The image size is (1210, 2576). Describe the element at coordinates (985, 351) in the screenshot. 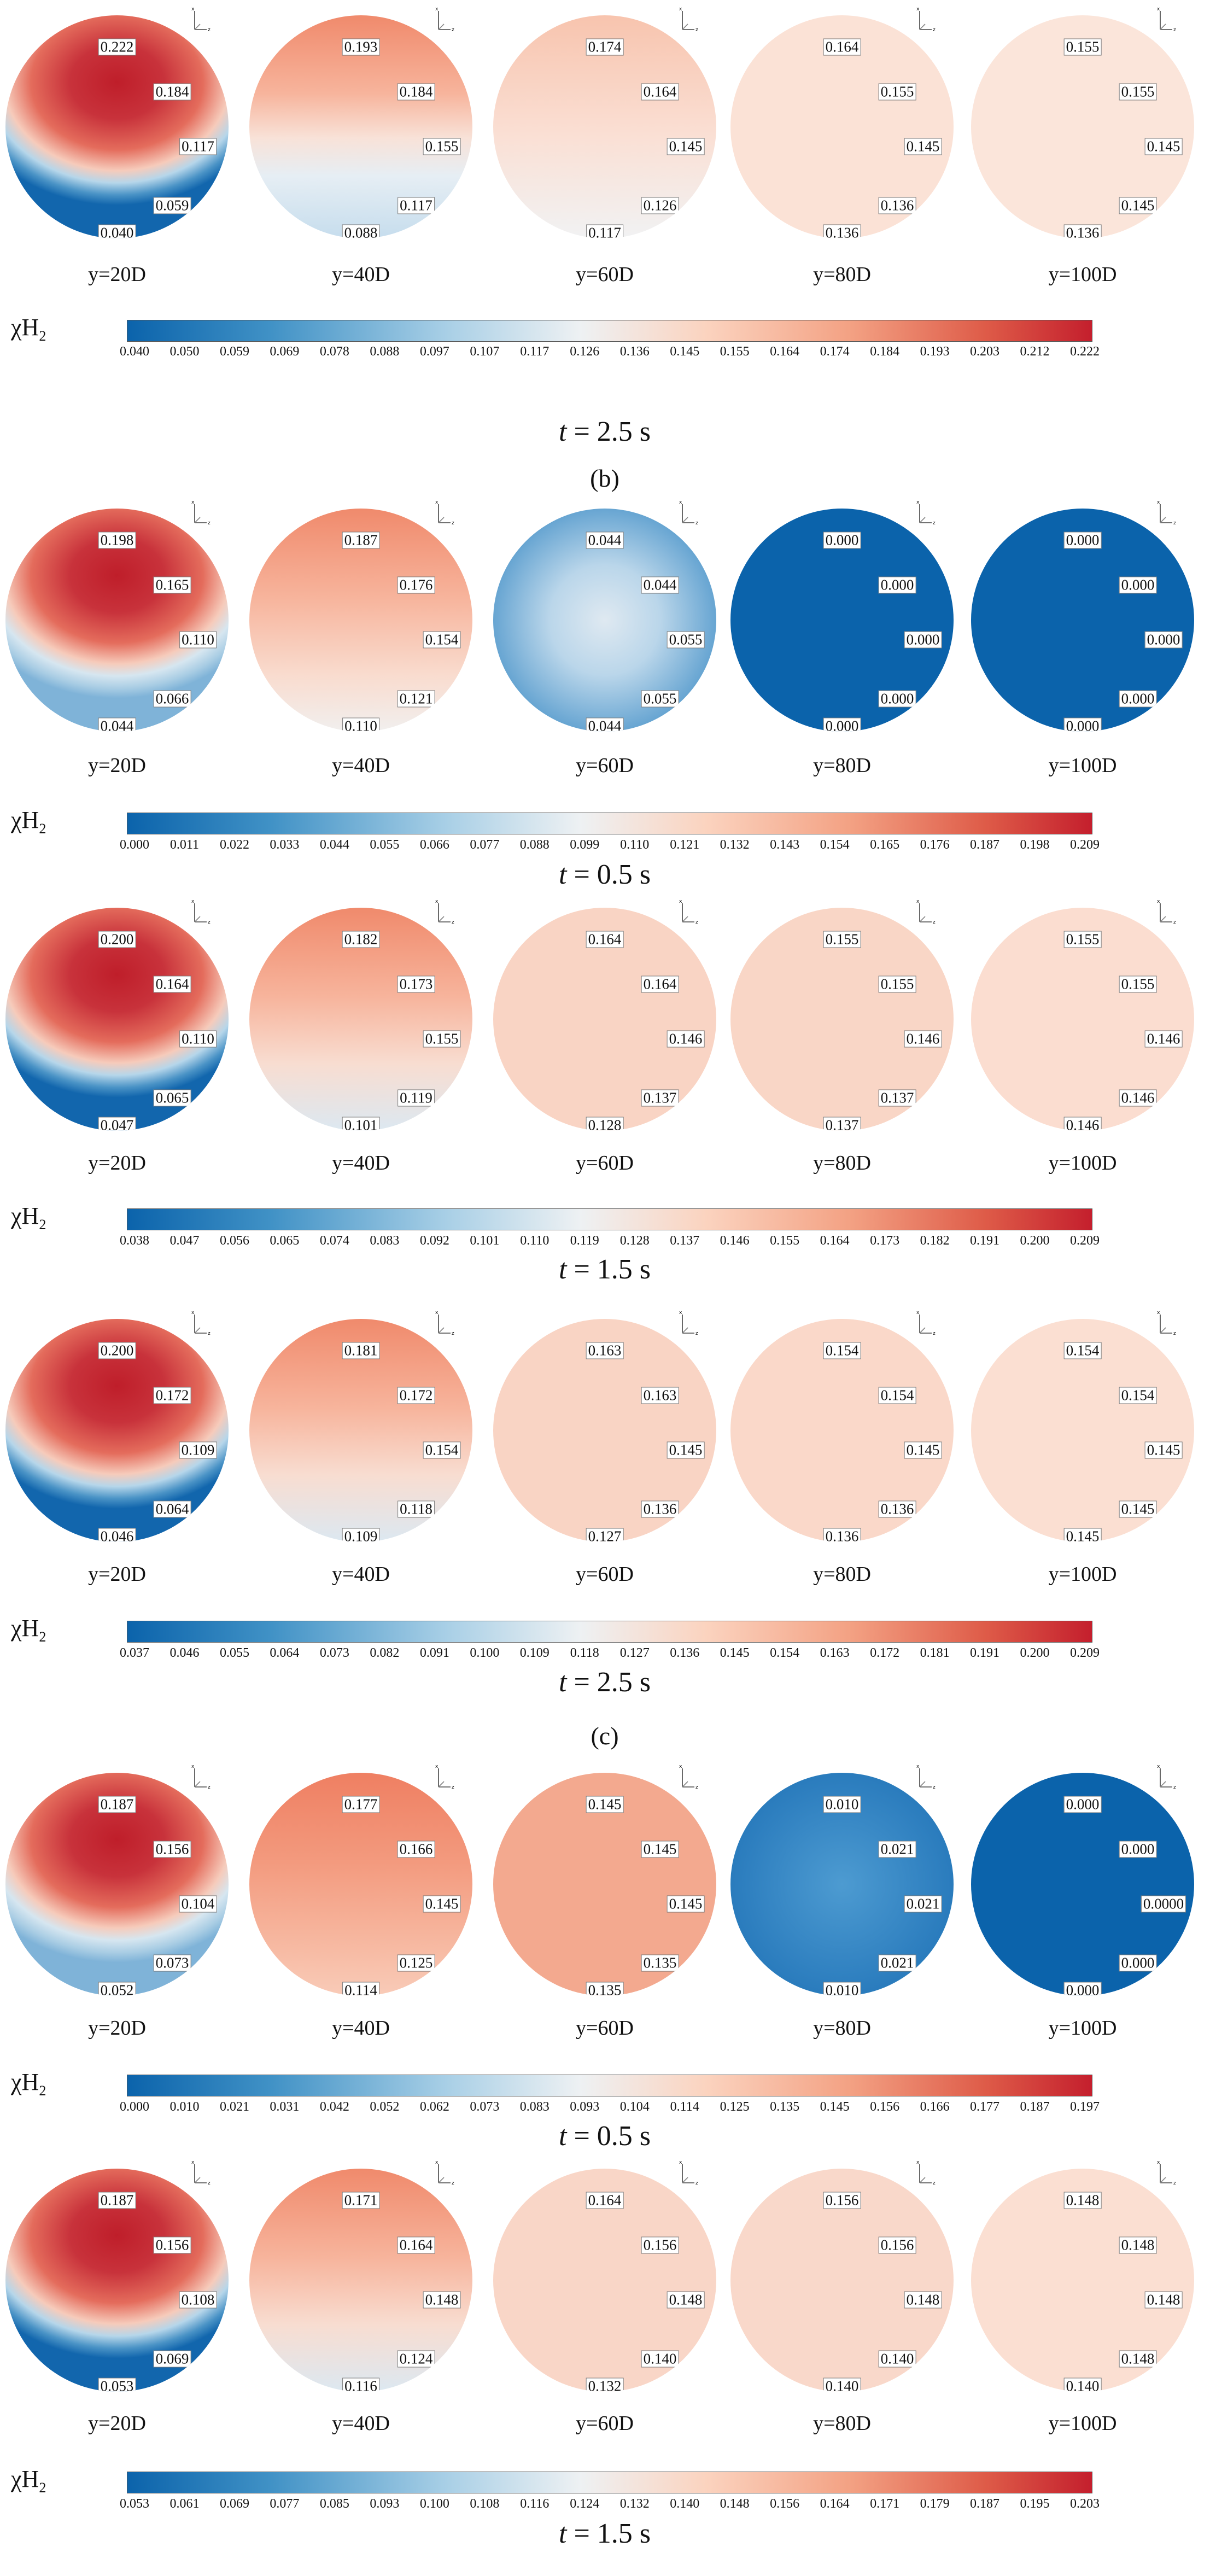

I see `colorbar-tick-label: 0.203` at that location.